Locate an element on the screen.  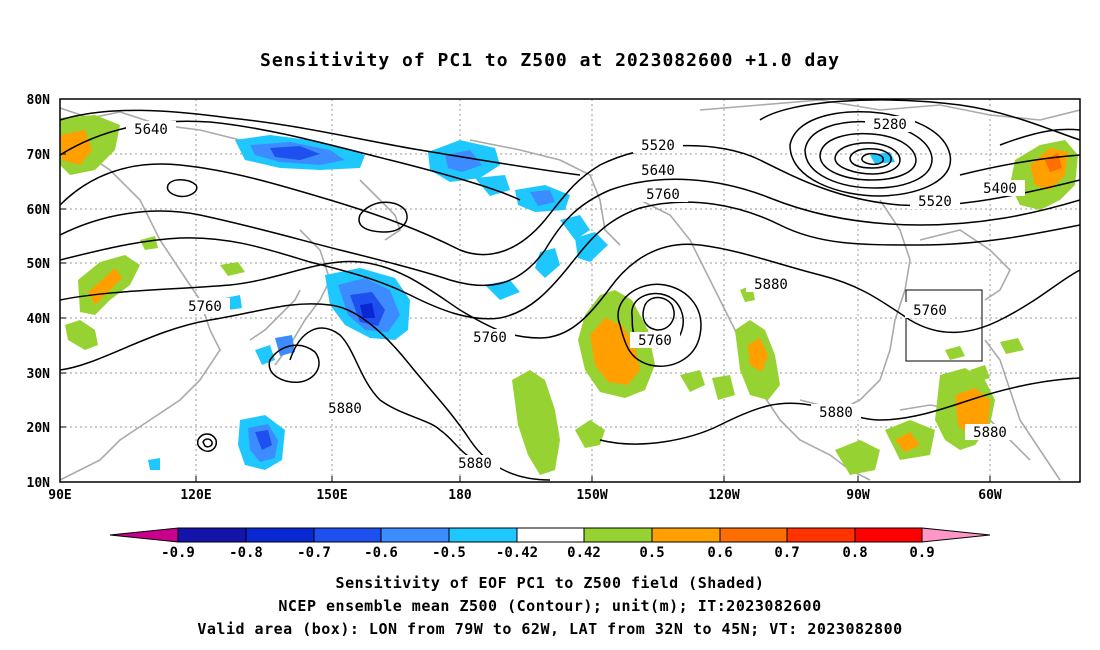
longitude-labels: 90E 120E 150E 180 150W 120W 90W 60W is located at coordinates (525, 495).